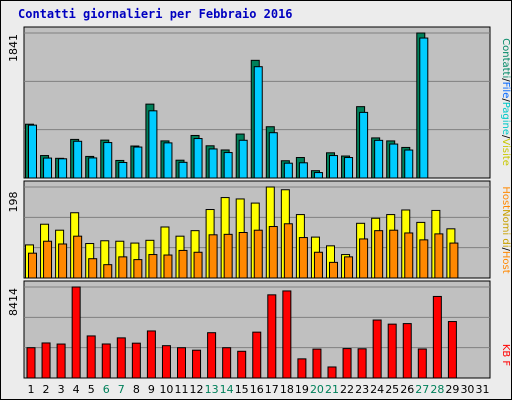 The height and width of the screenshot is (400, 512). Describe the element at coordinates (46, 389) in the screenshot. I see `x-tick-label: 2` at that location.